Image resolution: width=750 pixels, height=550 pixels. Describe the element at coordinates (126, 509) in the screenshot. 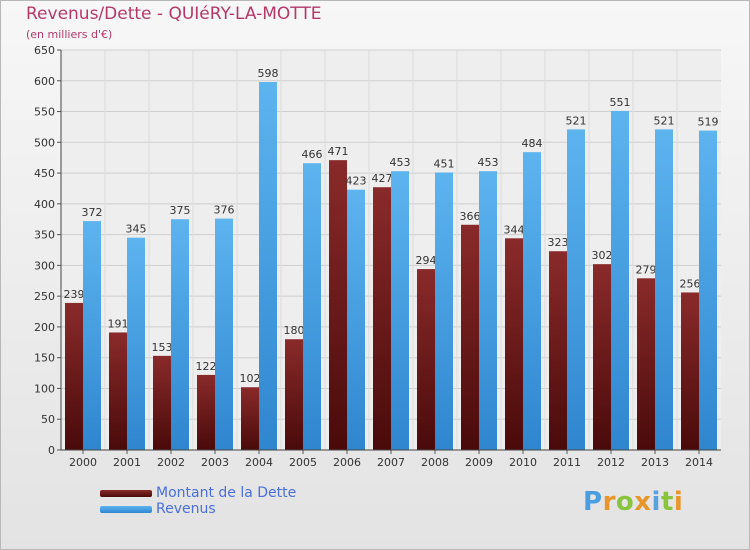

I see `legend-swatch-revenus` at that location.